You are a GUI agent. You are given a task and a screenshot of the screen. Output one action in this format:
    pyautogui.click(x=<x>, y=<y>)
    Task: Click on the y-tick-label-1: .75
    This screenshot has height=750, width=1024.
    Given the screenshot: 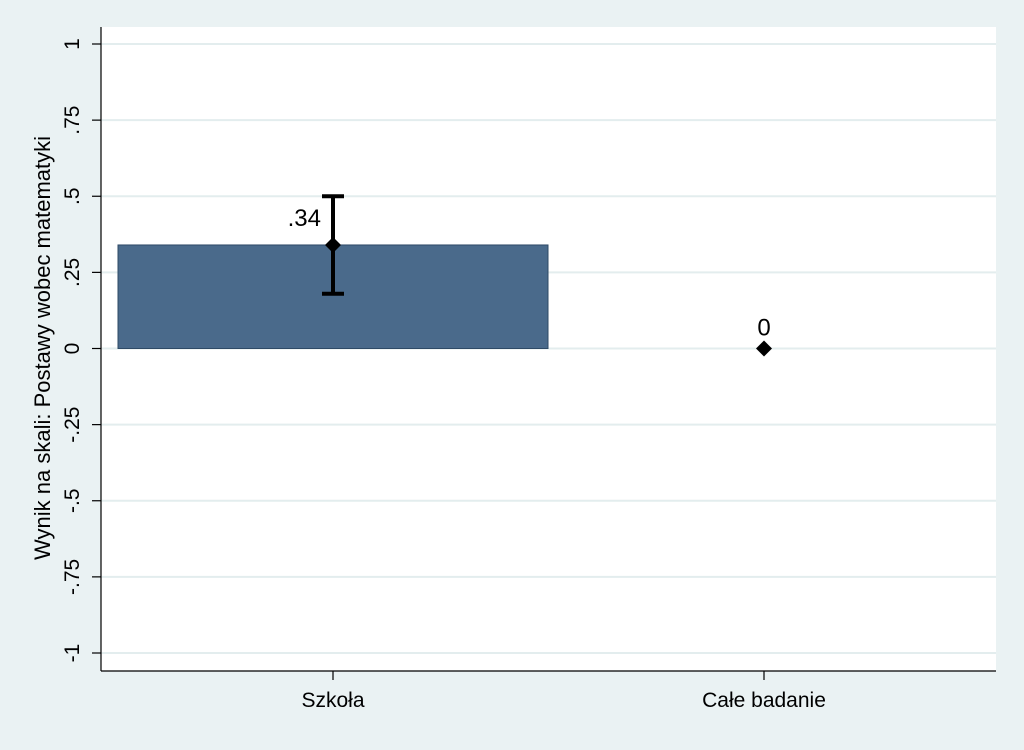 What is the action you would take?
    pyautogui.click(x=72, y=120)
    